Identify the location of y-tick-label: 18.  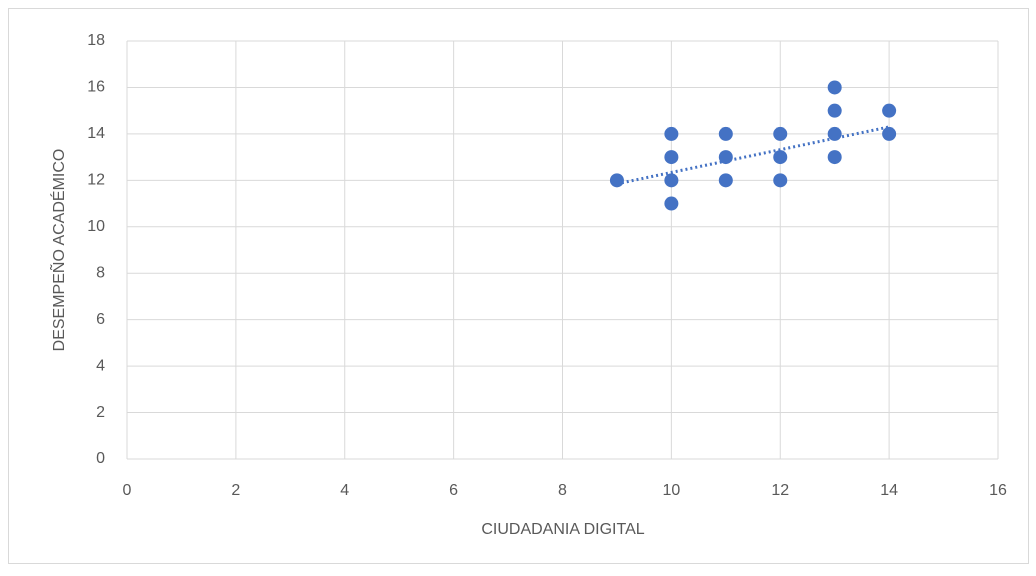
(96, 40).